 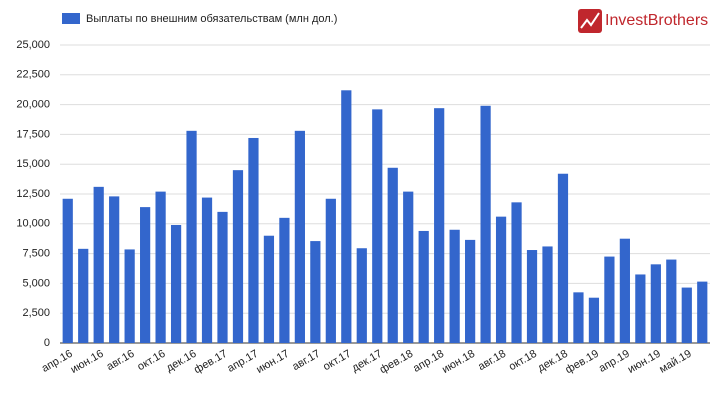 I want to click on x-tick-label: дек.17, so click(x=367, y=361).